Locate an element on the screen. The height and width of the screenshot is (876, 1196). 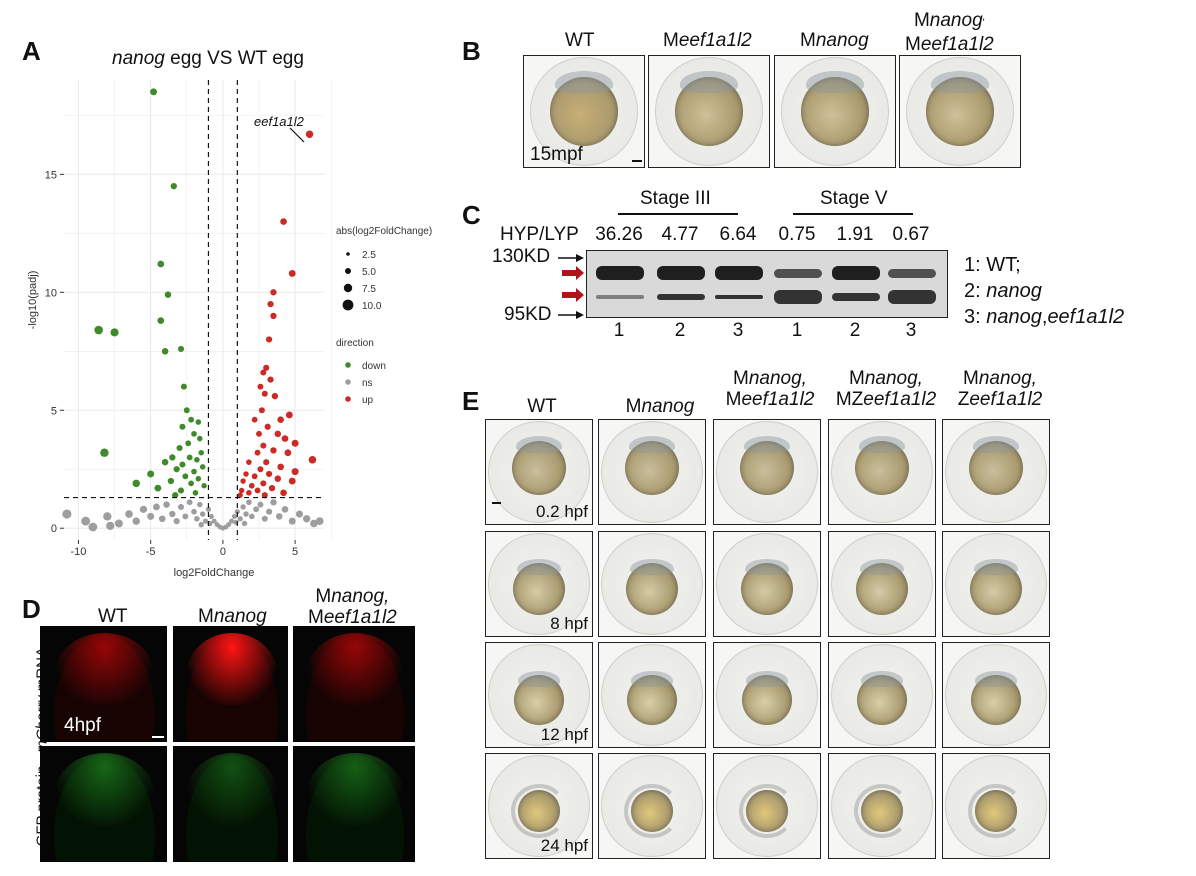
legend-size-label: 5.0 is located at coordinates (369, 272).